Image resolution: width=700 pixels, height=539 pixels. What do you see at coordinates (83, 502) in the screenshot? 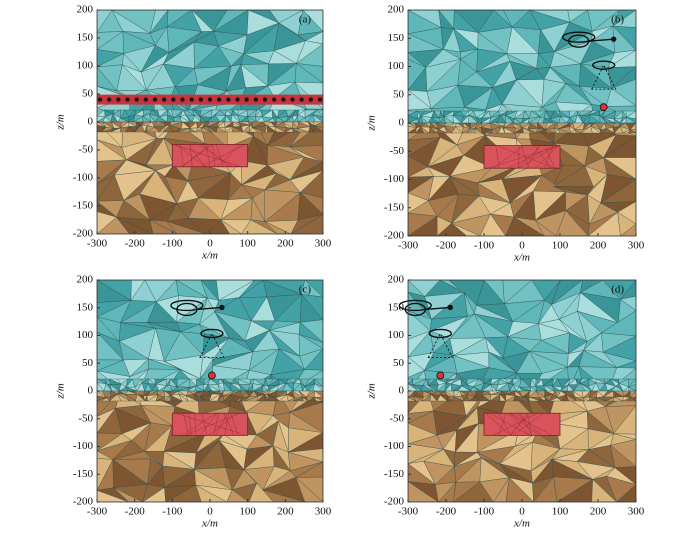
I see `y-tick-label: -200` at bounding box center [83, 502].